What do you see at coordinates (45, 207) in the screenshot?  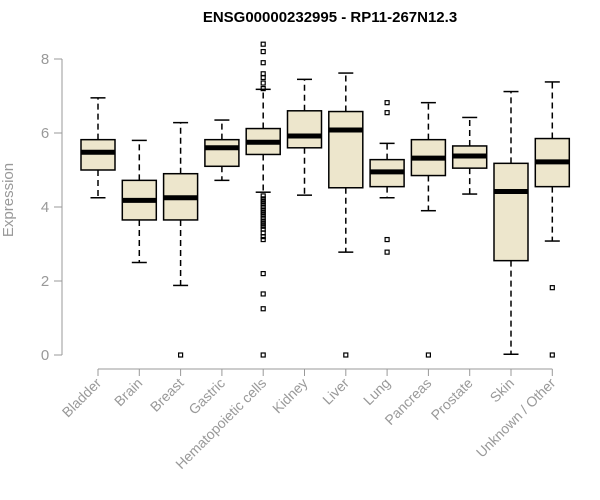 I see `y-tick-label: 4` at bounding box center [45, 207].